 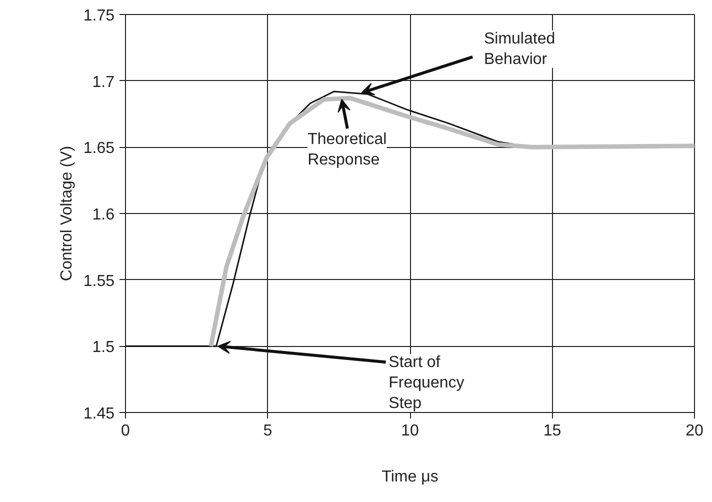 What do you see at coordinates (99, 281) in the screenshot?
I see `y-tick-label: 1.55` at bounding box center [99, 281].